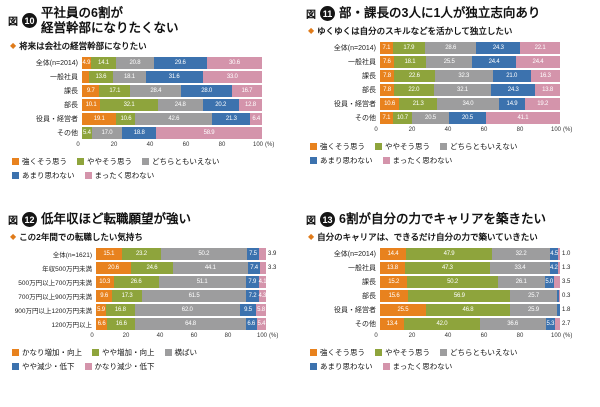  Describe the element at coordinates (180, 62) in the screenshot. I see `bar-segment: 29.6` at that location.